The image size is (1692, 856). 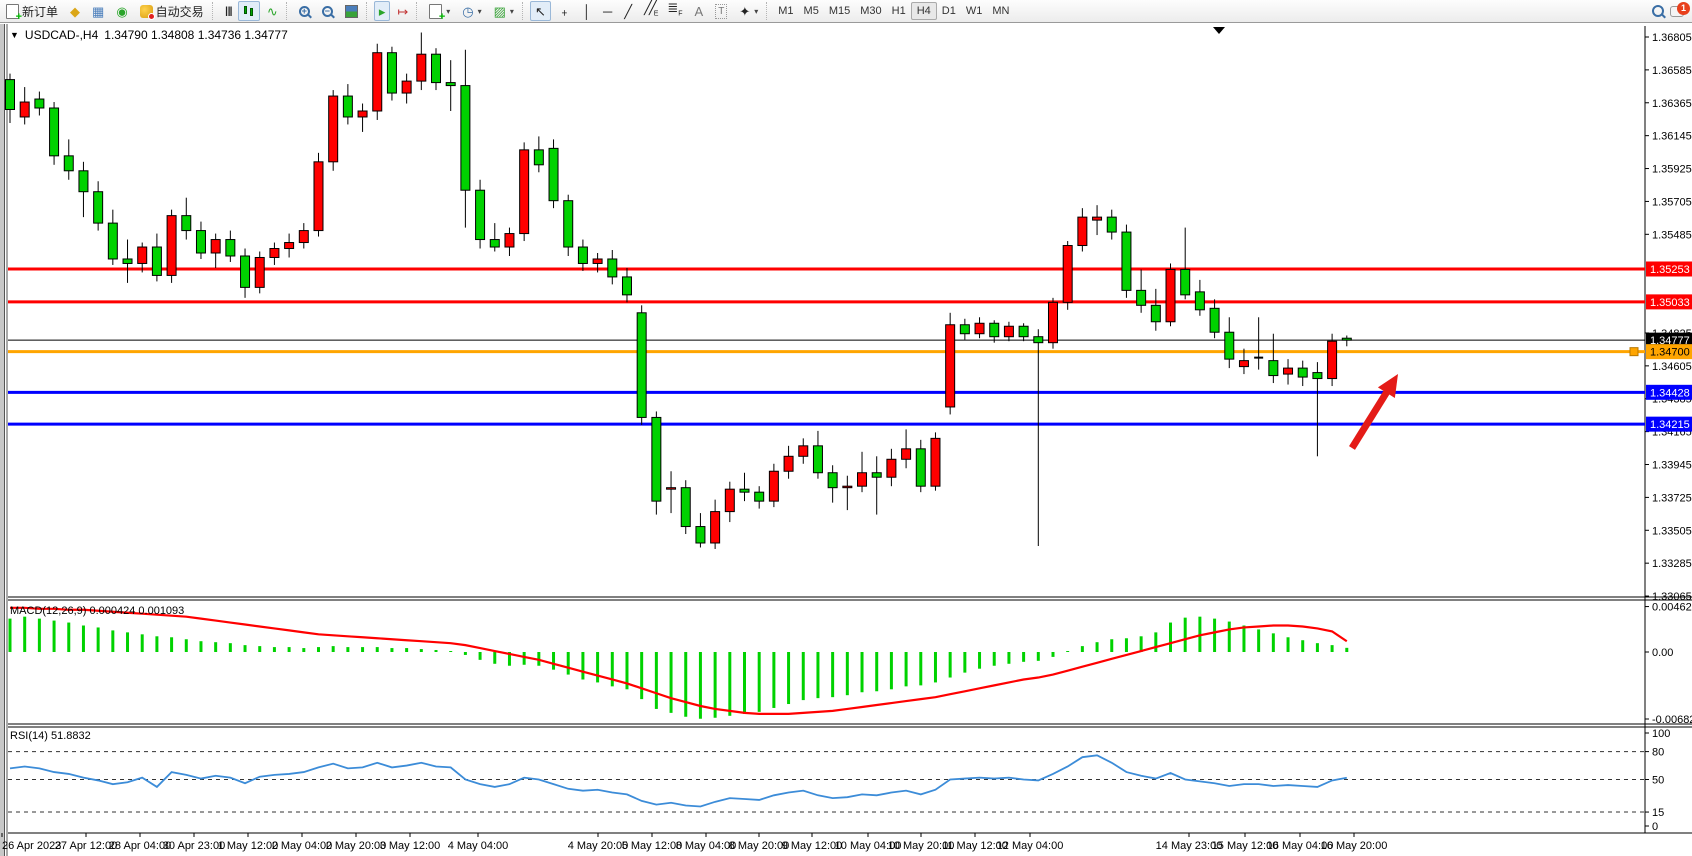 What do you see at coordinates (50, 736) in the screenshot?
I see `rsi-indicator-label: RSI(14) 51.8832` at bounding box center [50, 736].